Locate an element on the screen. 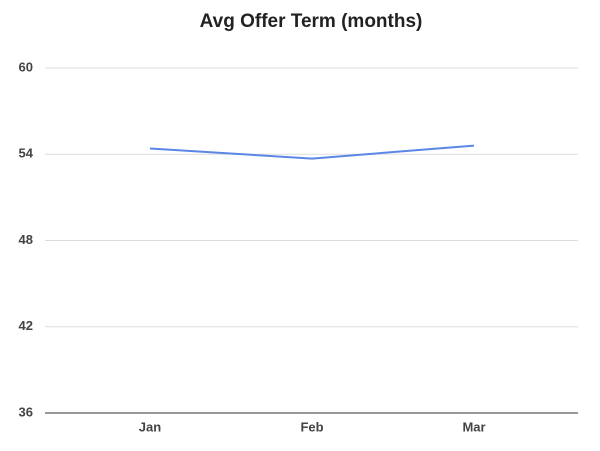 This screenshot has width=600, height=451. y-tick-label: 60 is located at coordinates (26, 66).